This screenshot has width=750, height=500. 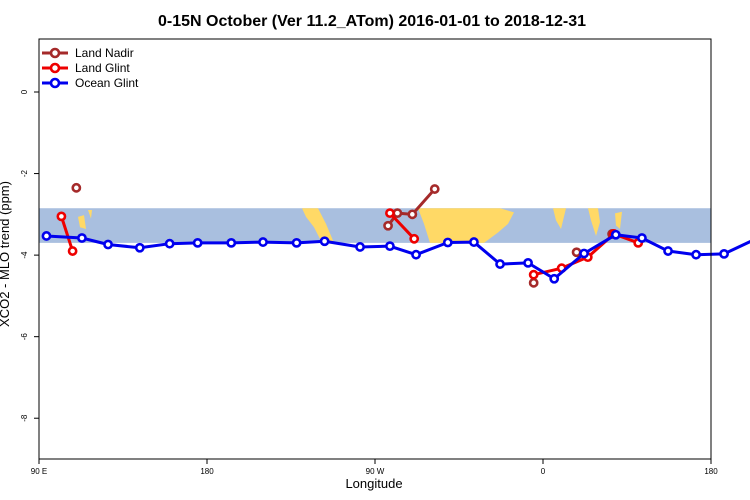 What do you see at coordinates (104, 53) in the screenshot?
I see `legend-label: Land Nadir` at bounding box center [104, 53].